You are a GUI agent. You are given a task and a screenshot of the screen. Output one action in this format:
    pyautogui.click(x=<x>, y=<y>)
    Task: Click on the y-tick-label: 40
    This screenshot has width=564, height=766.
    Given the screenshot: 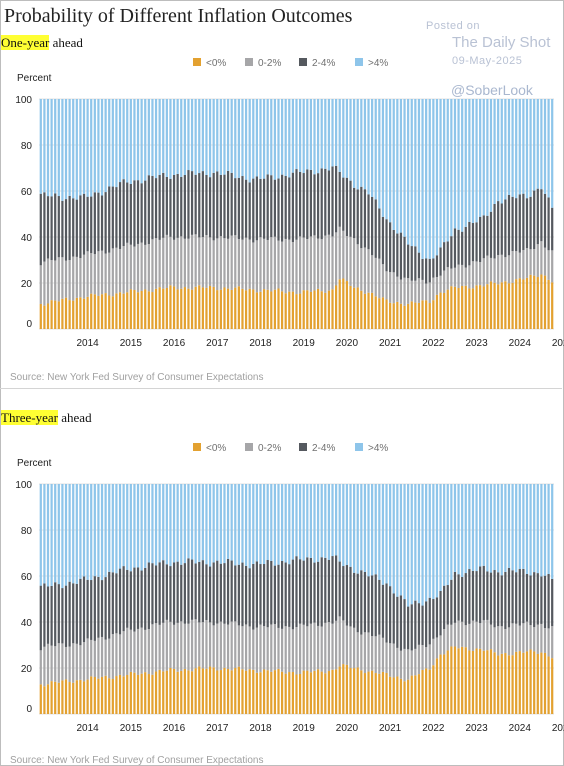 What is the action you would take?
    pyautogui.click(x=27, y=623)
    